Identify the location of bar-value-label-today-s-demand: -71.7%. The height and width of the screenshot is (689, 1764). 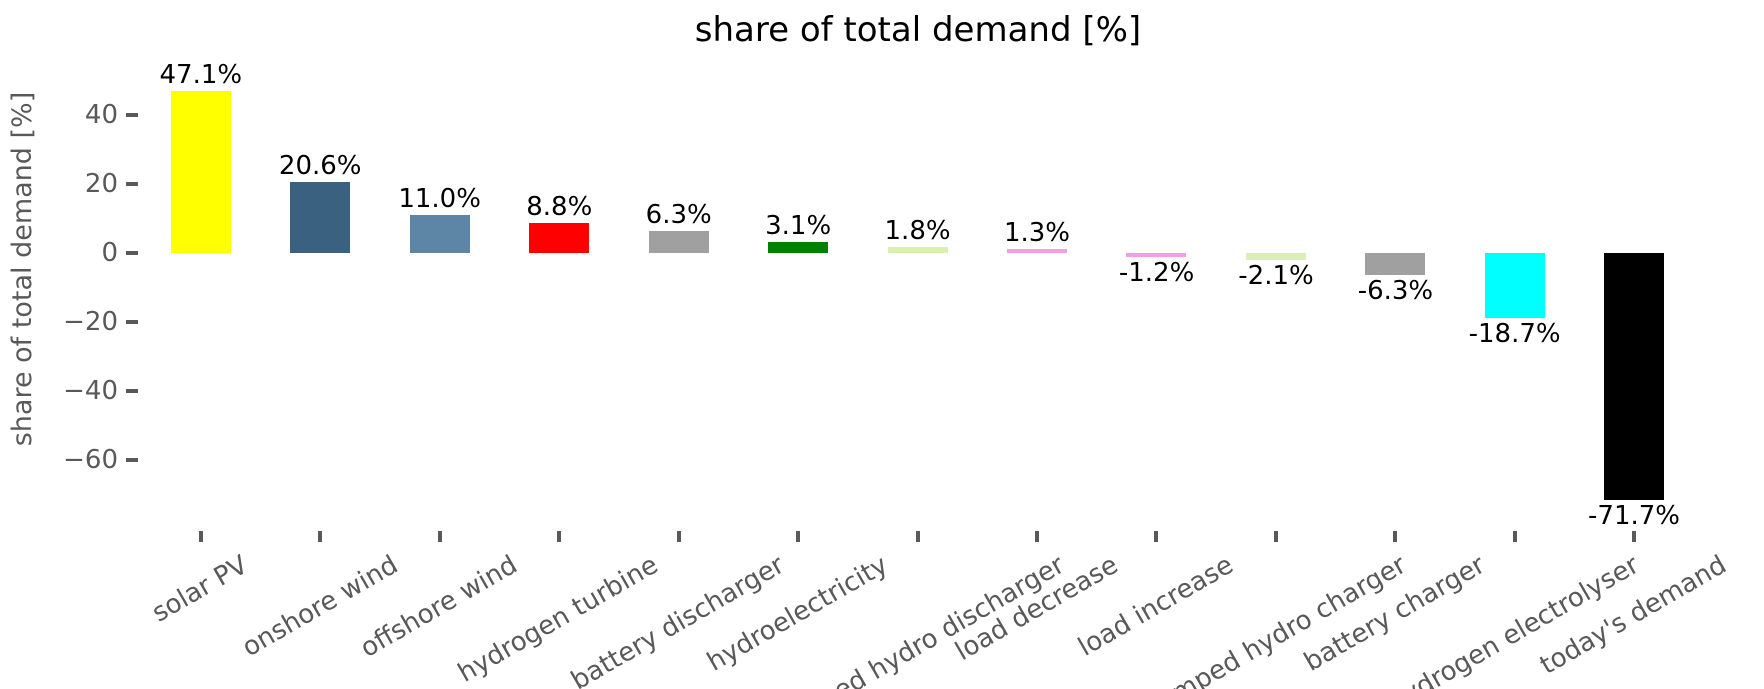
(1634, 516).